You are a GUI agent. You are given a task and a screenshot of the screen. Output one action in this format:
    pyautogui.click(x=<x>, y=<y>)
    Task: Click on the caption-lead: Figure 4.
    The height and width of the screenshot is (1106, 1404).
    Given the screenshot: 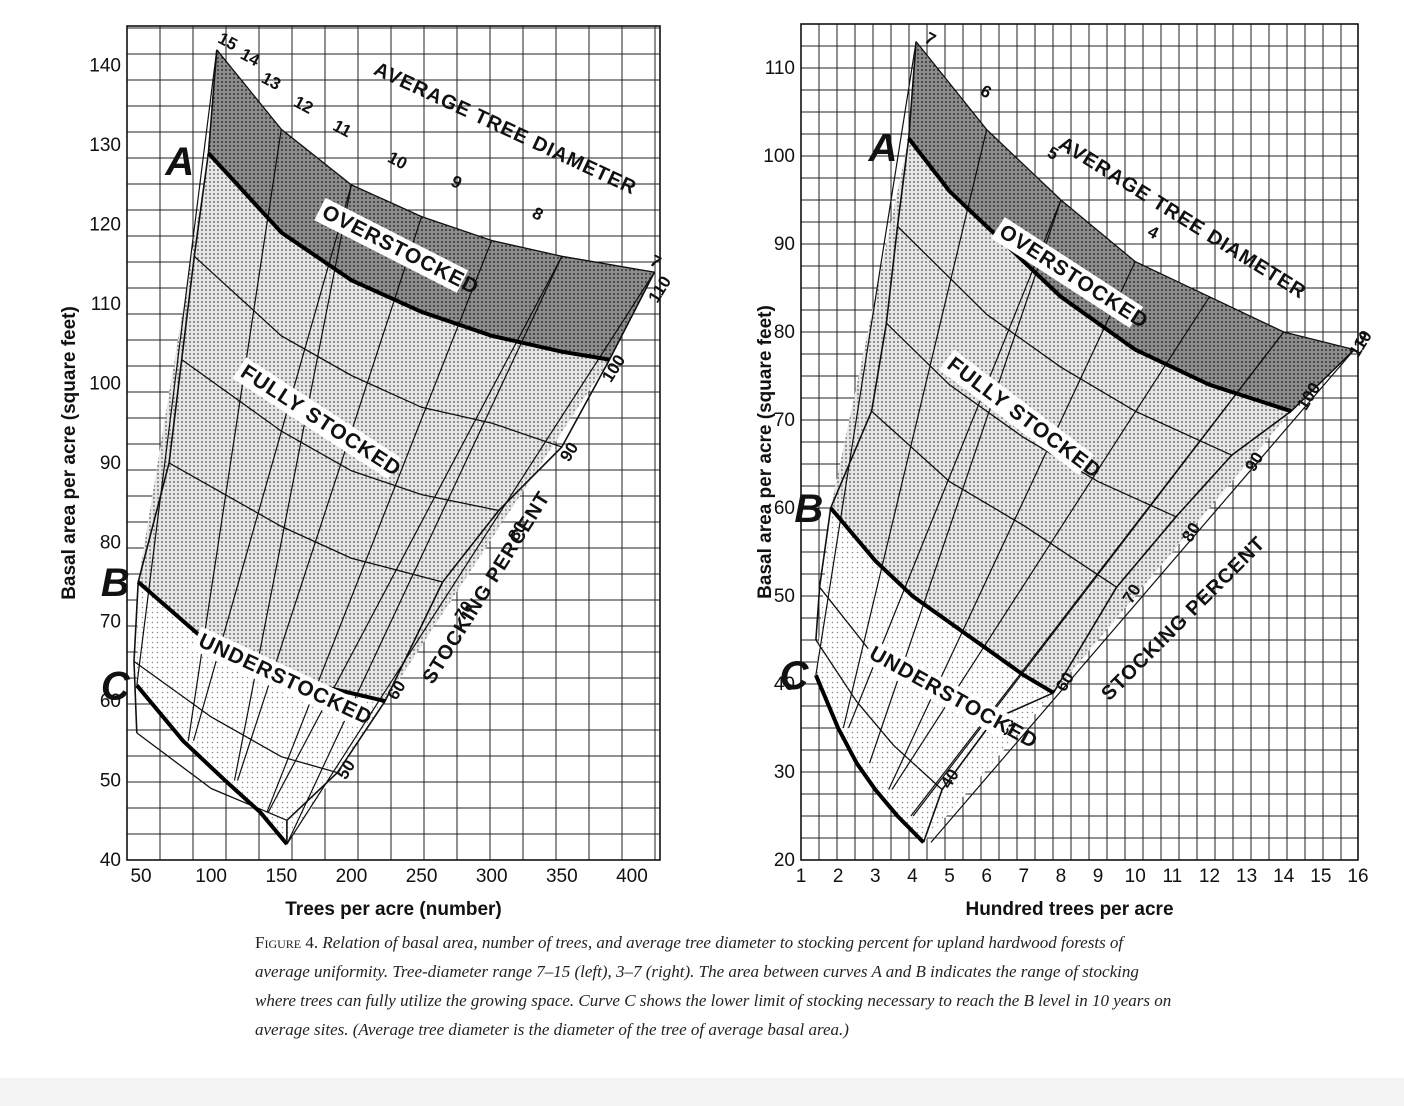 What is the action you would take?
    pyautogui.click(x=287, y=942)
    